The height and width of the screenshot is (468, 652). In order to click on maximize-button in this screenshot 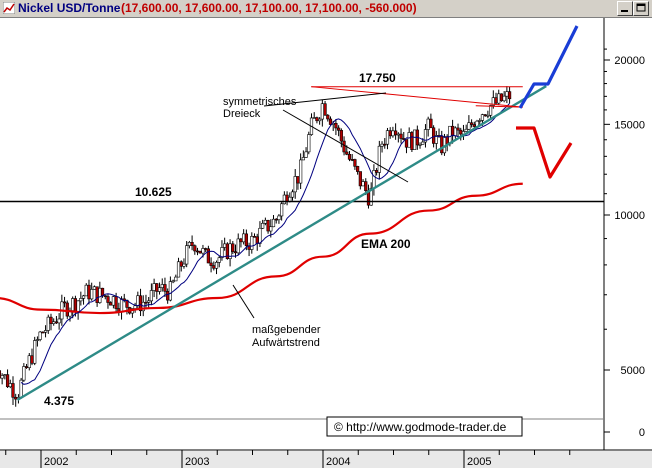, I will do `click(641, 8)`.